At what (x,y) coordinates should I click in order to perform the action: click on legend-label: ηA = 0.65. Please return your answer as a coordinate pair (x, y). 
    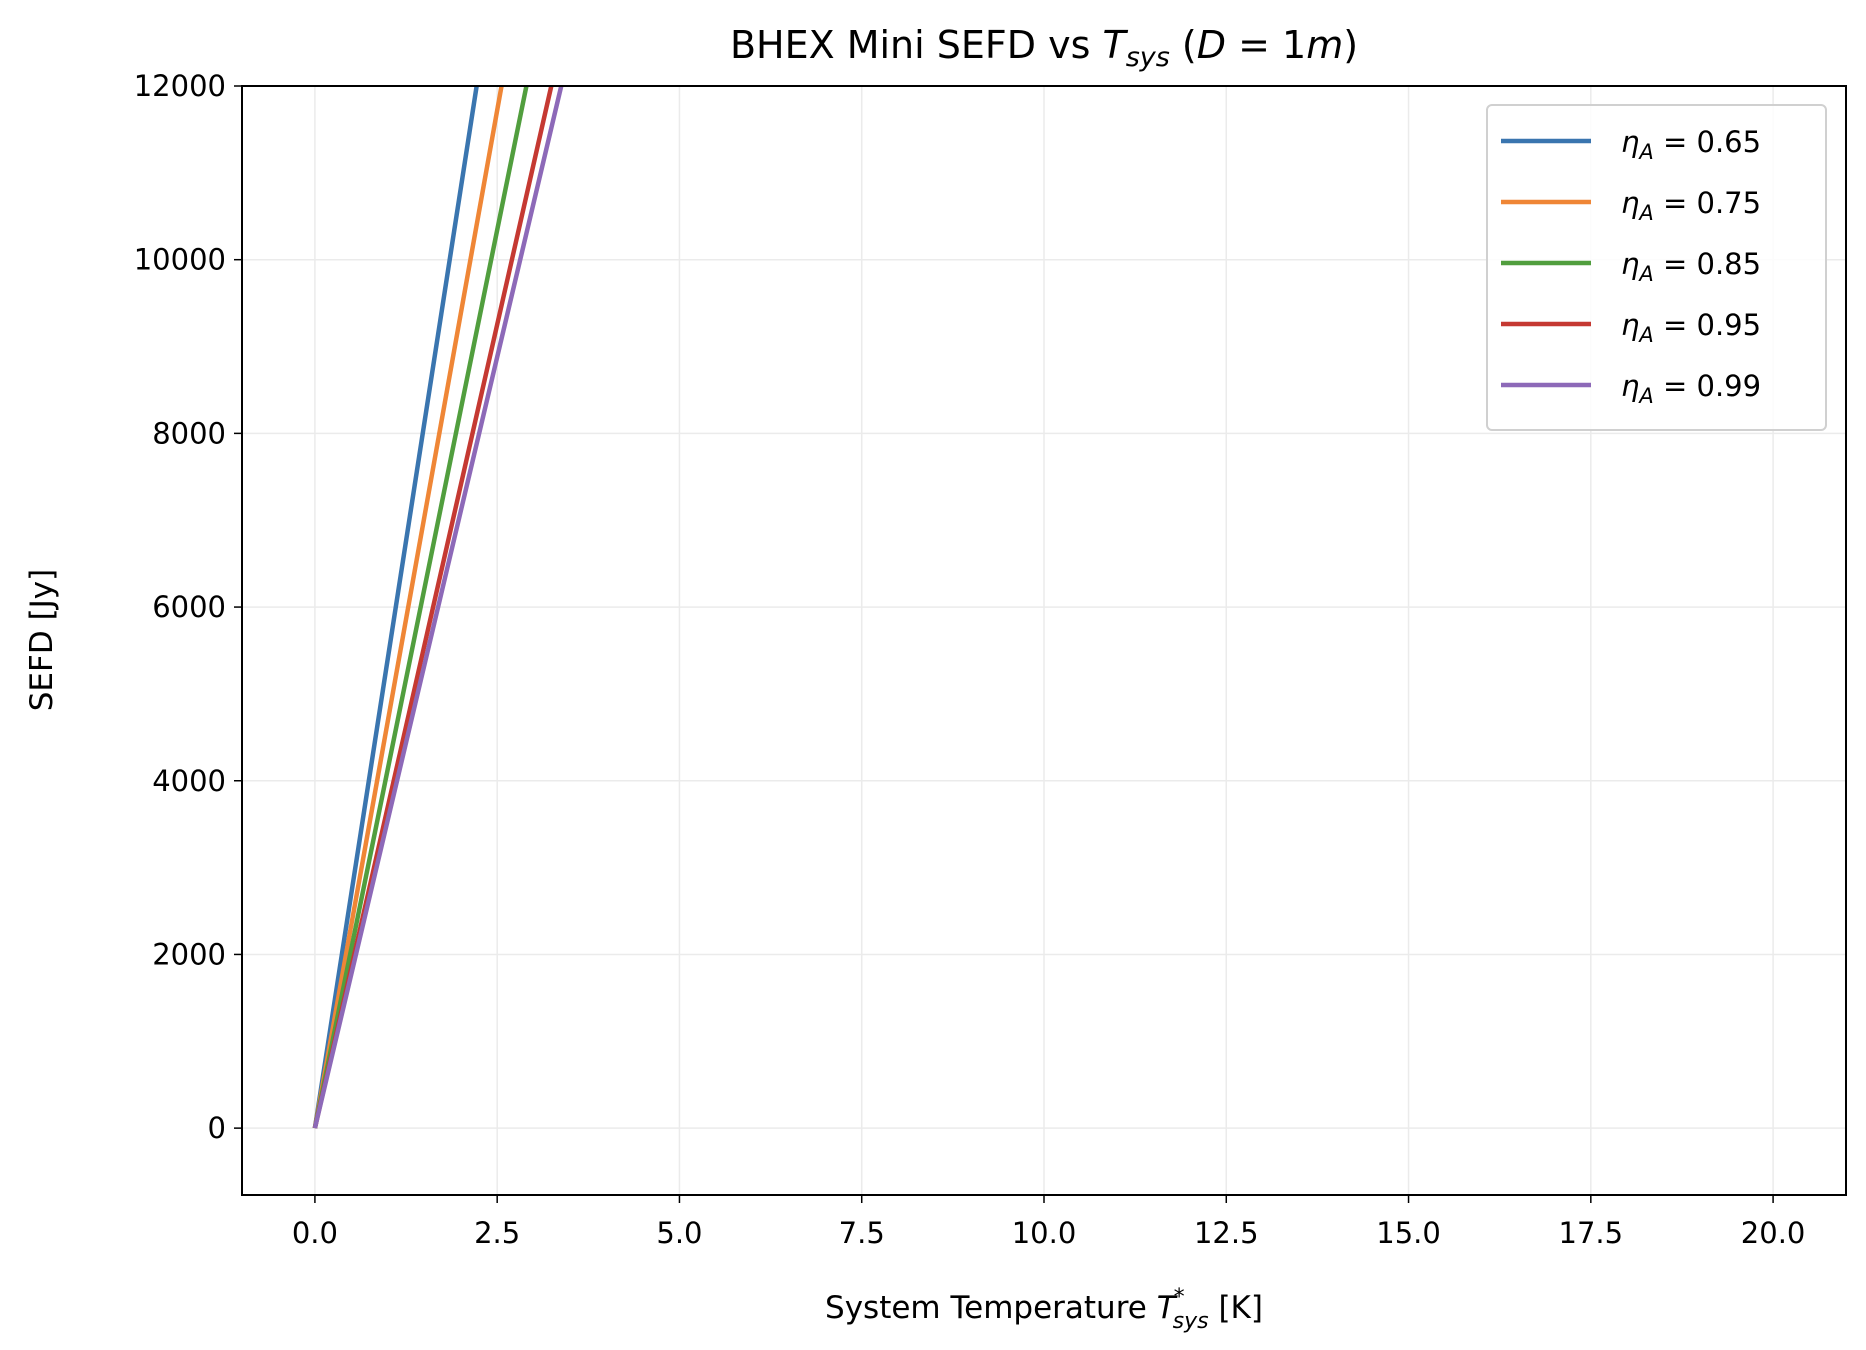
    Looking at the image, I should click on (1691, 144).